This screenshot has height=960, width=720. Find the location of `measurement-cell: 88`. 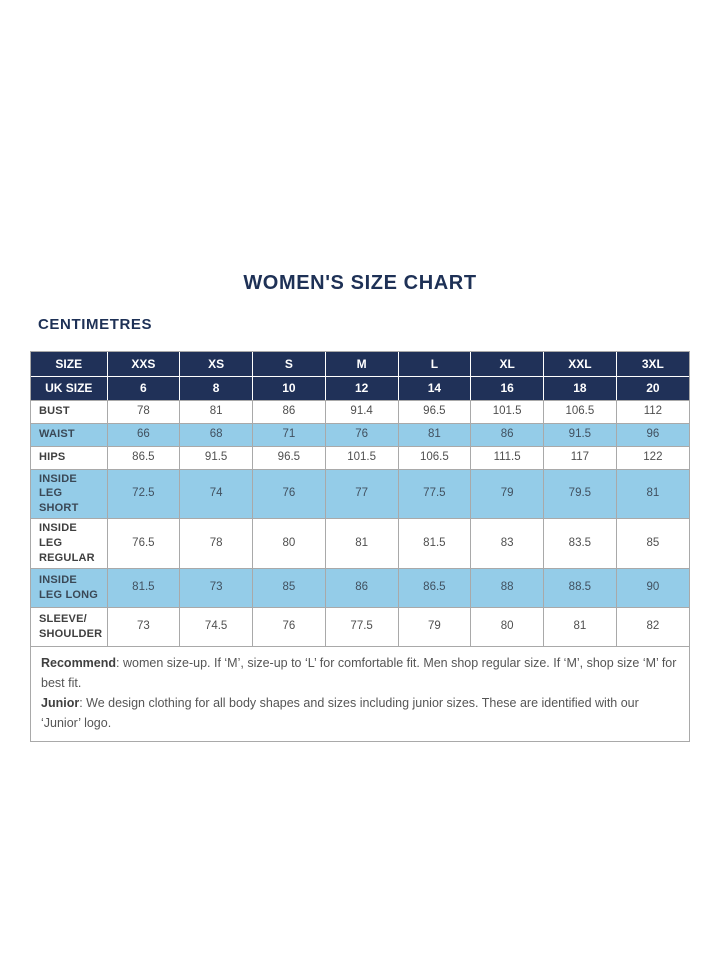

measurement-cell: 88 is located at coordinates (507, 588).